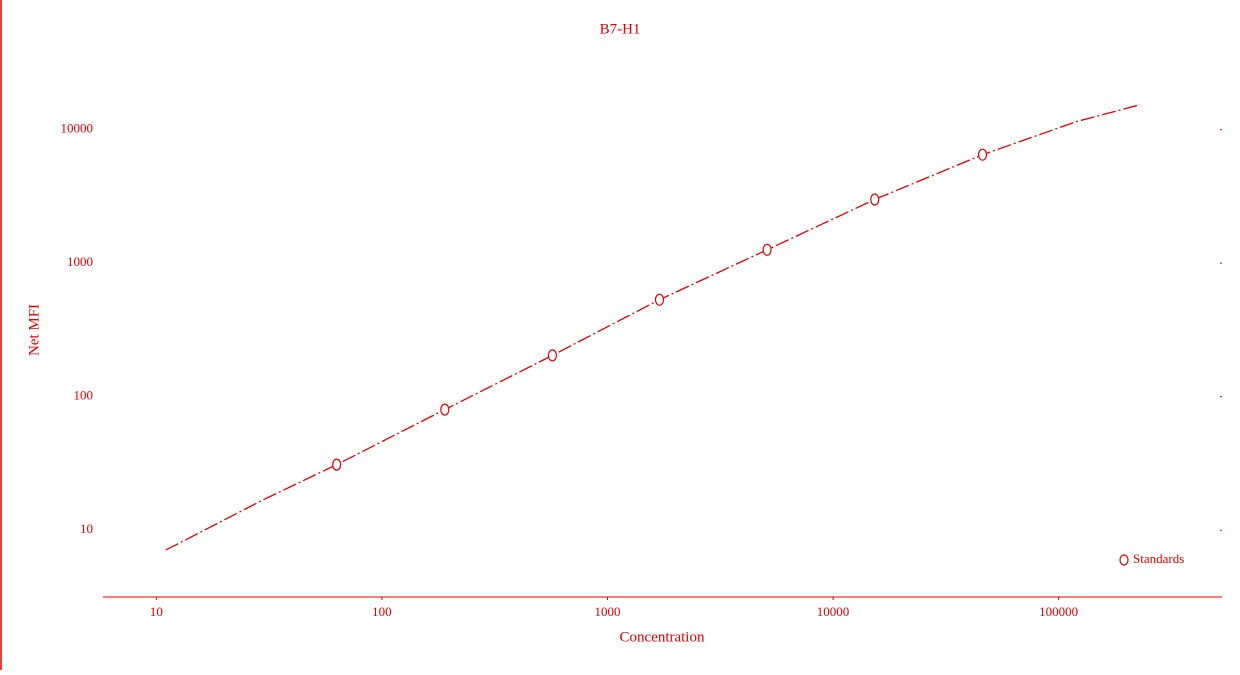 The width and height of the screenshot is (1240, 675). Describe the element at coordinates (86, 528) in the screenshot. I see `y-tick-label: 10` at that location.